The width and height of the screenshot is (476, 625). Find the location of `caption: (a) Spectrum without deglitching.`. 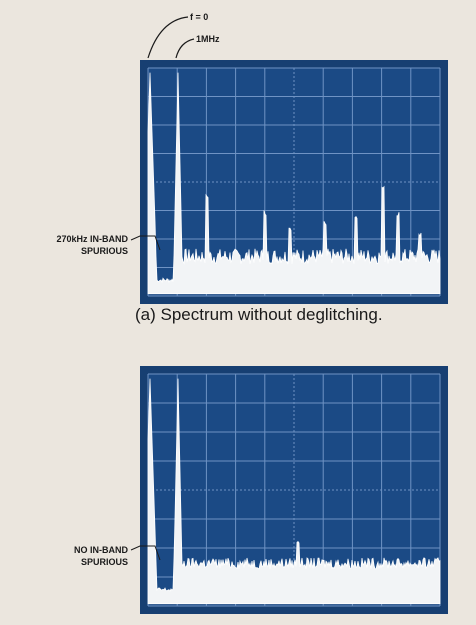

caption: (a) Spectrum without deglitching. is located at coordinates (259, 314).